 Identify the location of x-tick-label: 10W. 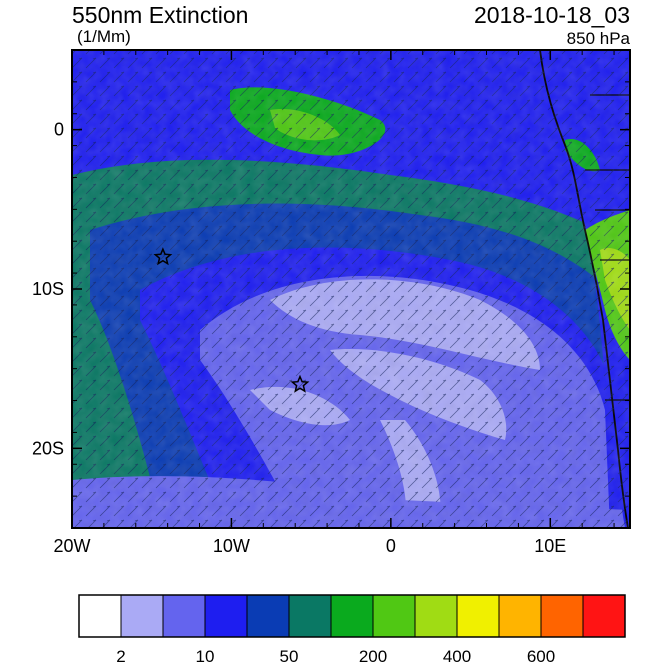
(231, 546).